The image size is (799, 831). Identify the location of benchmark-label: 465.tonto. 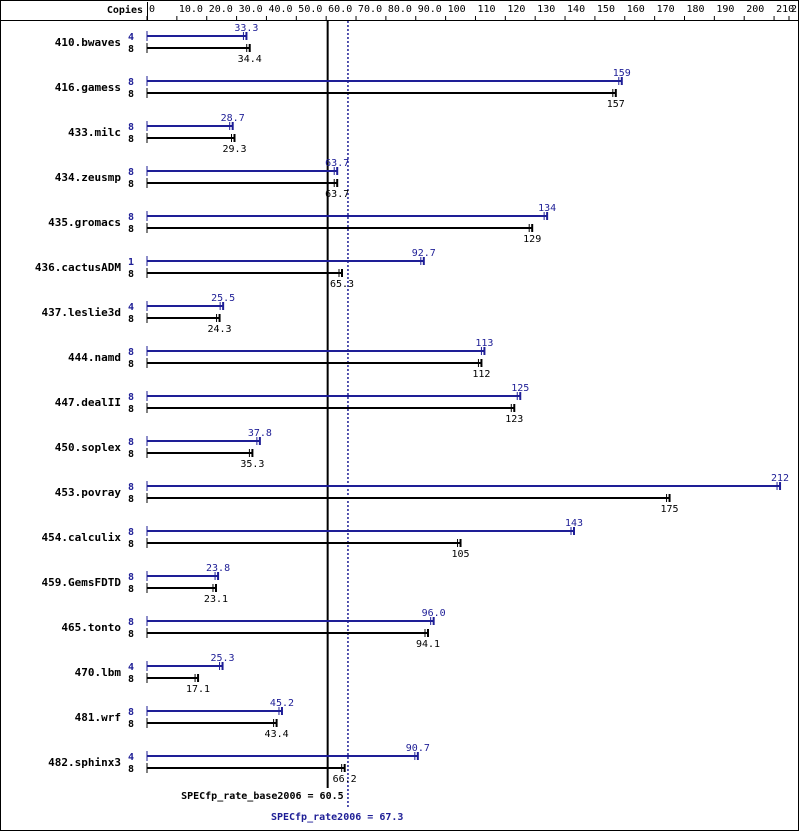
(91, 627).